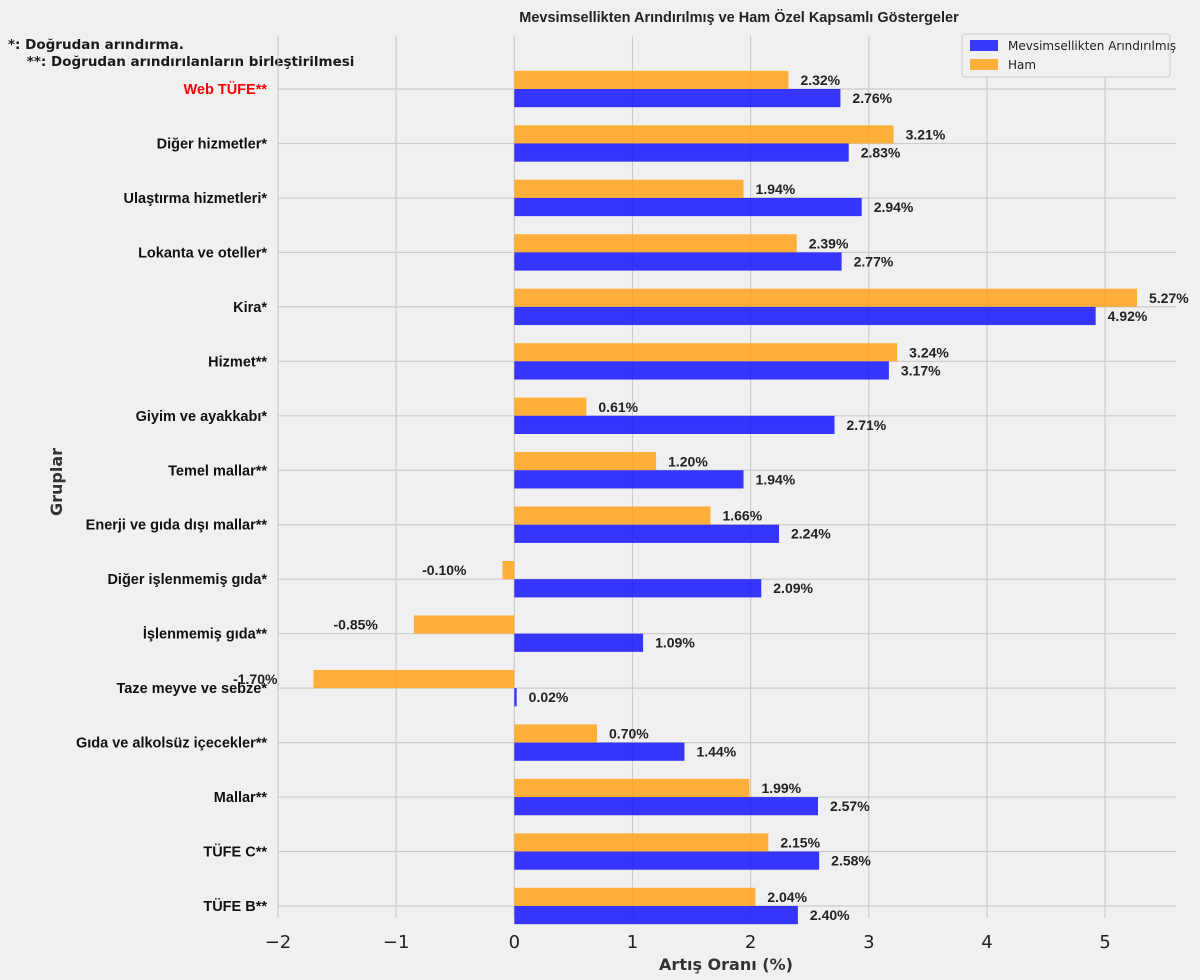  Describe the element at coordinates (716, 752) in the screenshot. I see `value-label-seasonally-adjusted: 1.44%` at that location.